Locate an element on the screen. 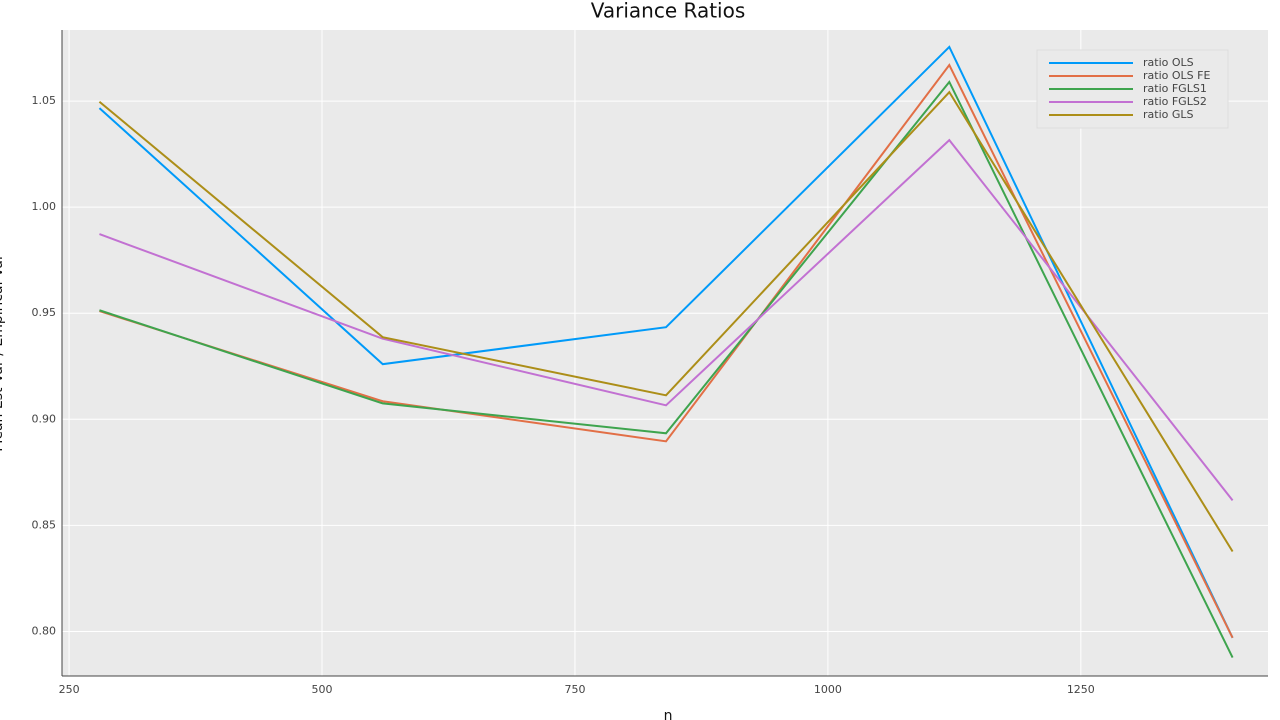  legend-label: ratio GLS is located at coordinates (1168, 114).